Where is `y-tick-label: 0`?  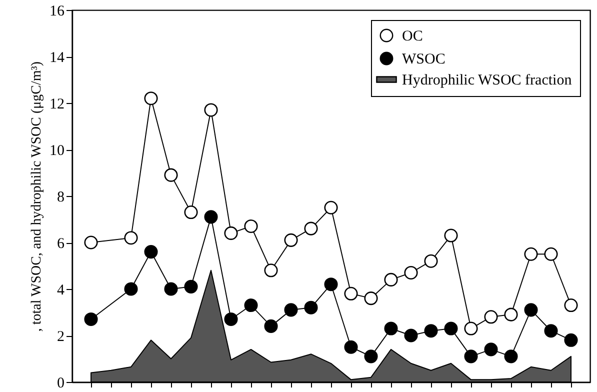 y-tick-label: 0 is located at coordinates (60, 384).